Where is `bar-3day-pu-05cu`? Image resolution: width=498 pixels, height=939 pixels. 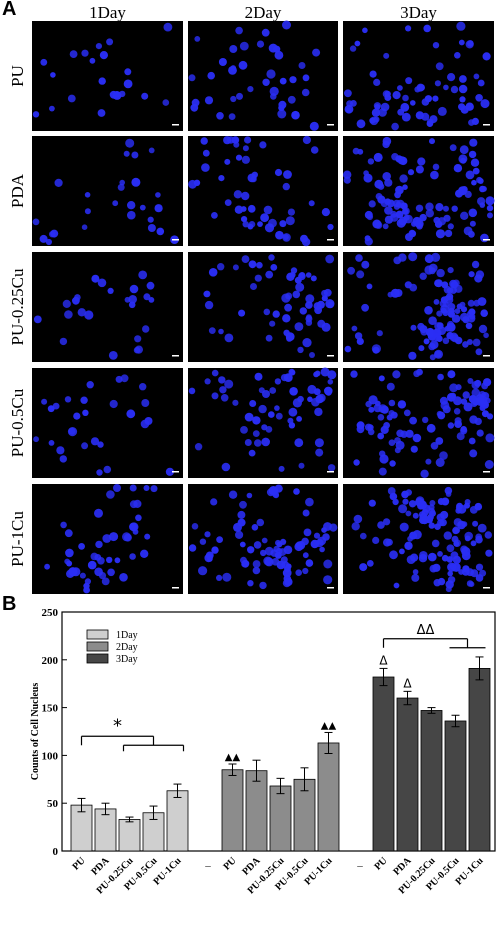 bar-3day-pu-05cu is located at coordinates (455, 786).